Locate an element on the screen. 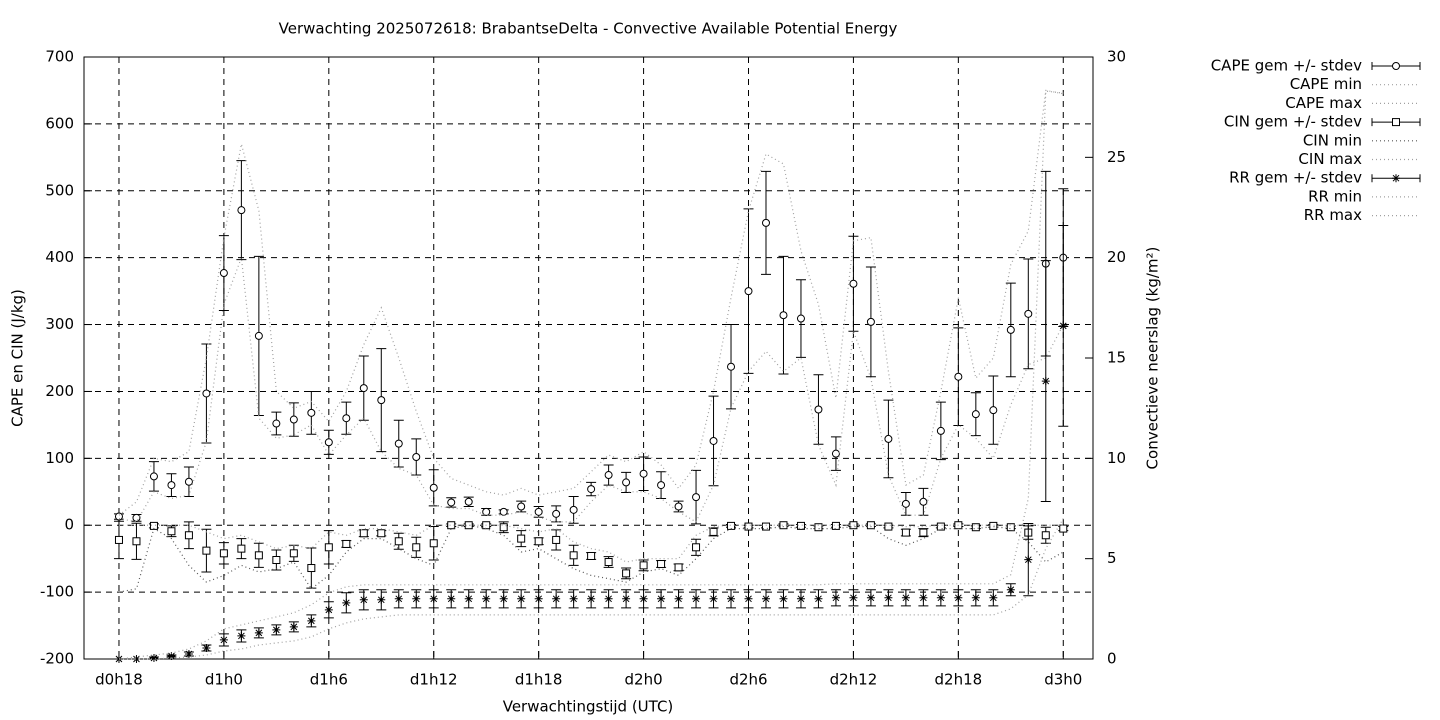 The image size is (1440, 720). legend-label: CIN min is located at coordinates (1332, 140).